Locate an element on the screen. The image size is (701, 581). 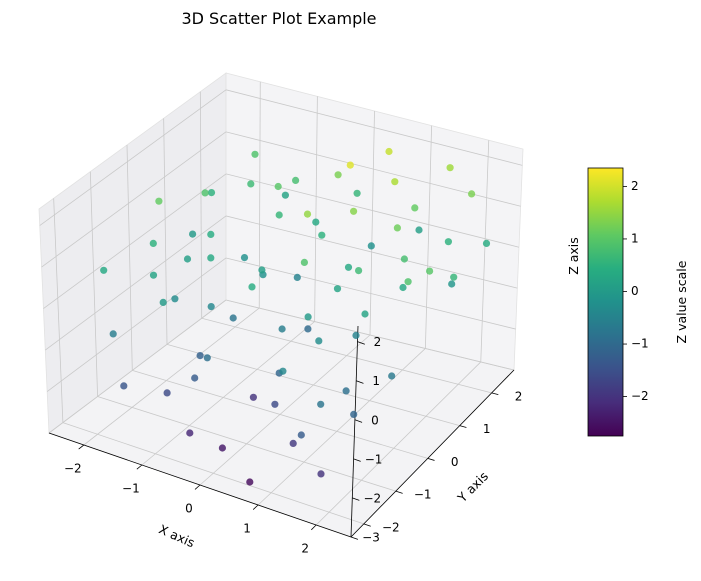
y-tick-label: −2 is located at coordinates (391, 527).